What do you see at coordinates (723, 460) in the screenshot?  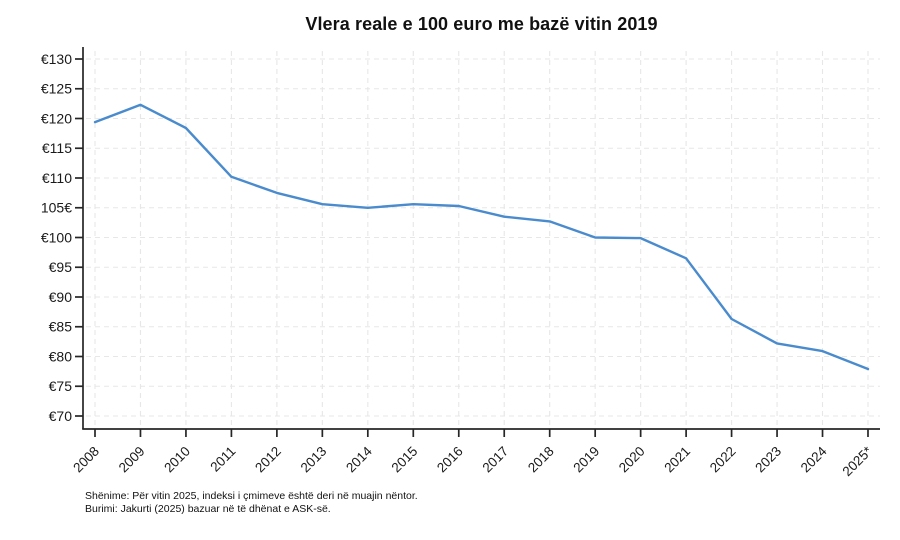 I see `x-axis-tick-label: 2022` at bounding box center [723, 460].